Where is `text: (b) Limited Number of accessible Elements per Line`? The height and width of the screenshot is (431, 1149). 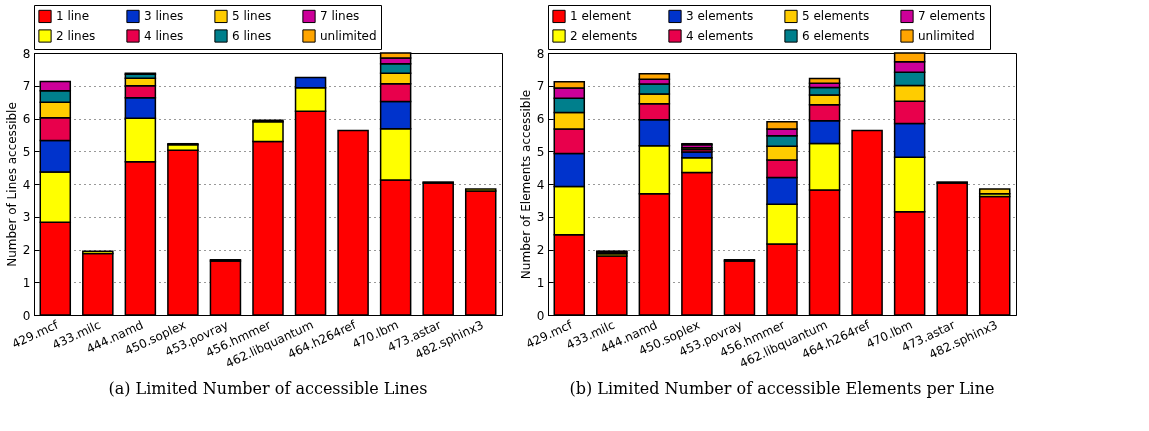 text: (b) Limited Number of accessible Elements per Line is located at coordinates (782, 389).